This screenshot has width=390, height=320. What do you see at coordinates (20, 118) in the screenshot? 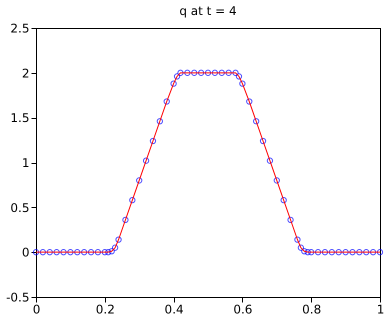
I see `y-tick-label: 1.5` at bounding box center [20, 118].